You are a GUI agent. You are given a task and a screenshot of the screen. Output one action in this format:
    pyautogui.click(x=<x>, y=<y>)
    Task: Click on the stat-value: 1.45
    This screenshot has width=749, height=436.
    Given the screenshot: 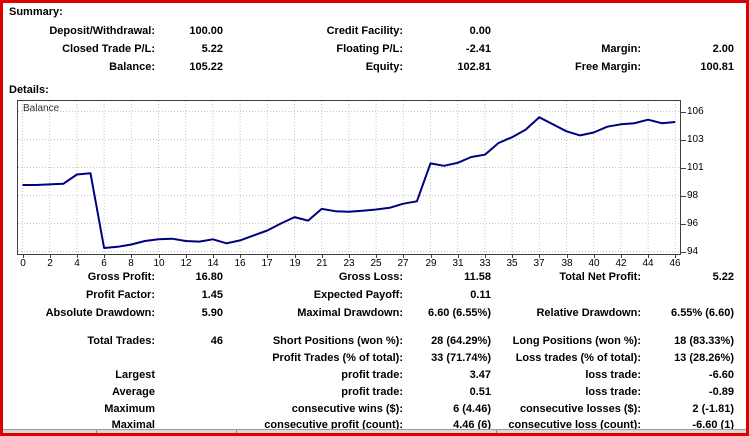 What is the action you would take?
    pyautogui.click(x=212, y=295)
    